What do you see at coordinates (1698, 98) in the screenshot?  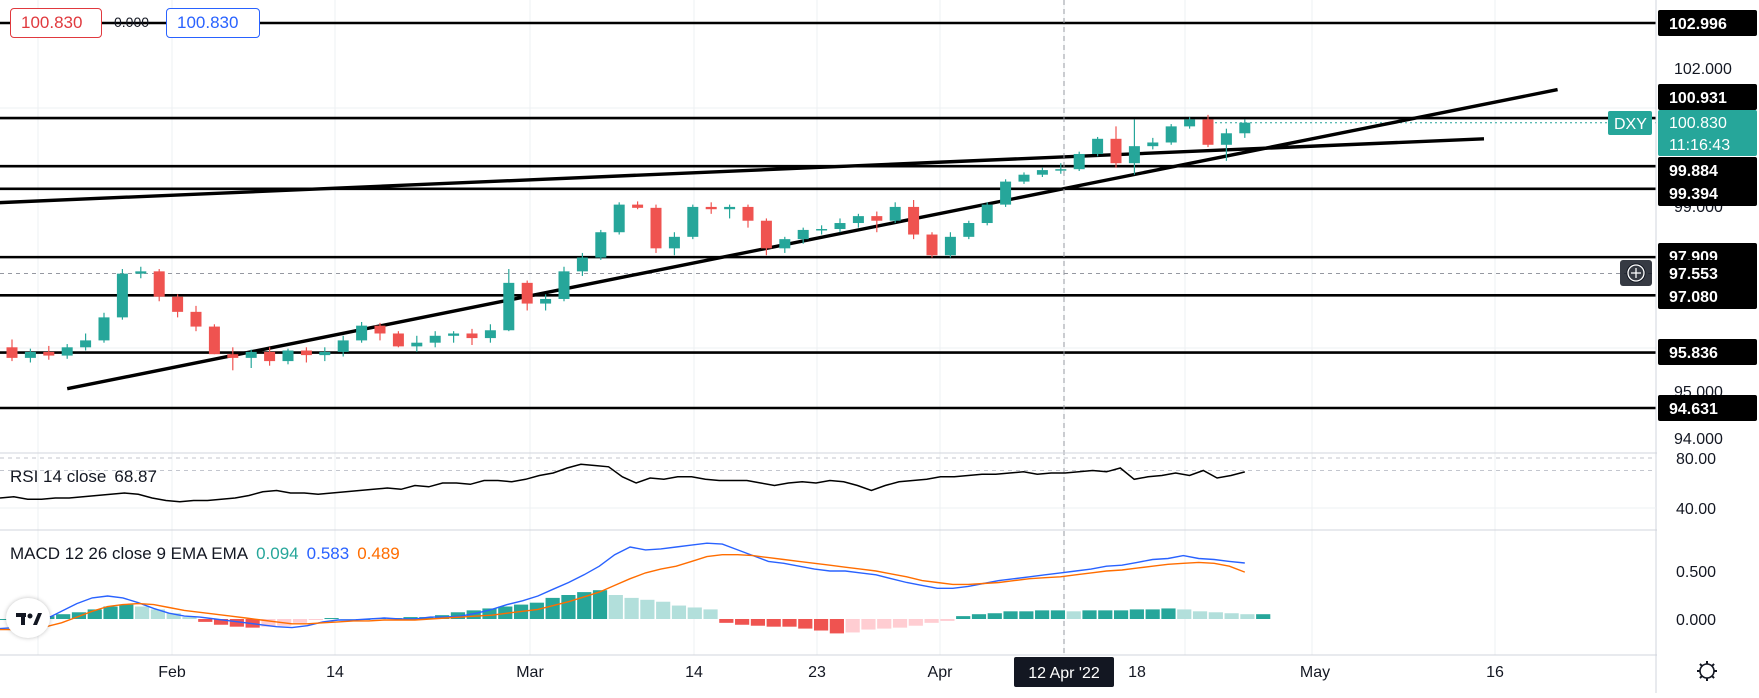 I see `price-level-label-1: 100.931` at bounding box center [1698, 98].